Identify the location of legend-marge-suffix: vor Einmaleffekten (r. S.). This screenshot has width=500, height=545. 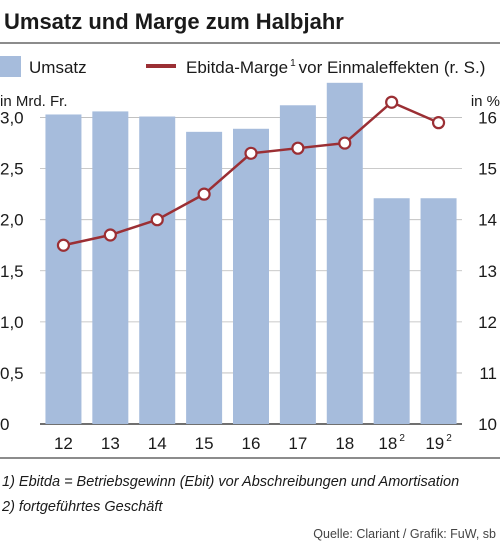
(392, 67).